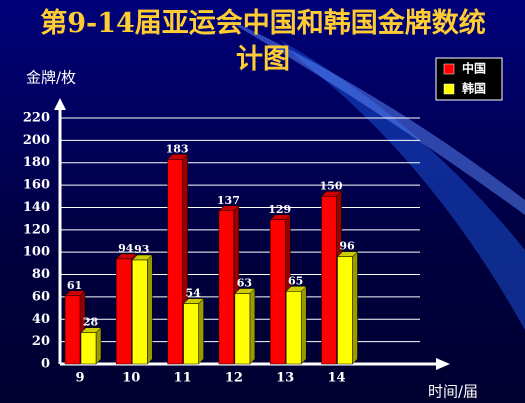 The height and width of the screenshot is (403, 525). I want to click on value-label: 94, so click(126, 248).